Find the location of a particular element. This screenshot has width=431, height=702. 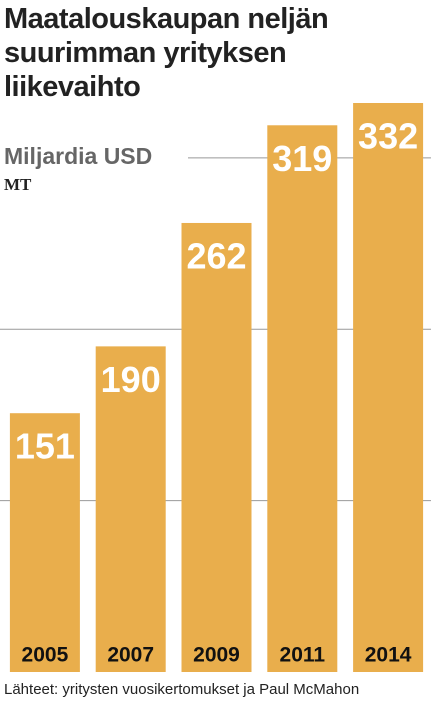

subtitle: Miljardia USD is located at coordinates (78, 156).